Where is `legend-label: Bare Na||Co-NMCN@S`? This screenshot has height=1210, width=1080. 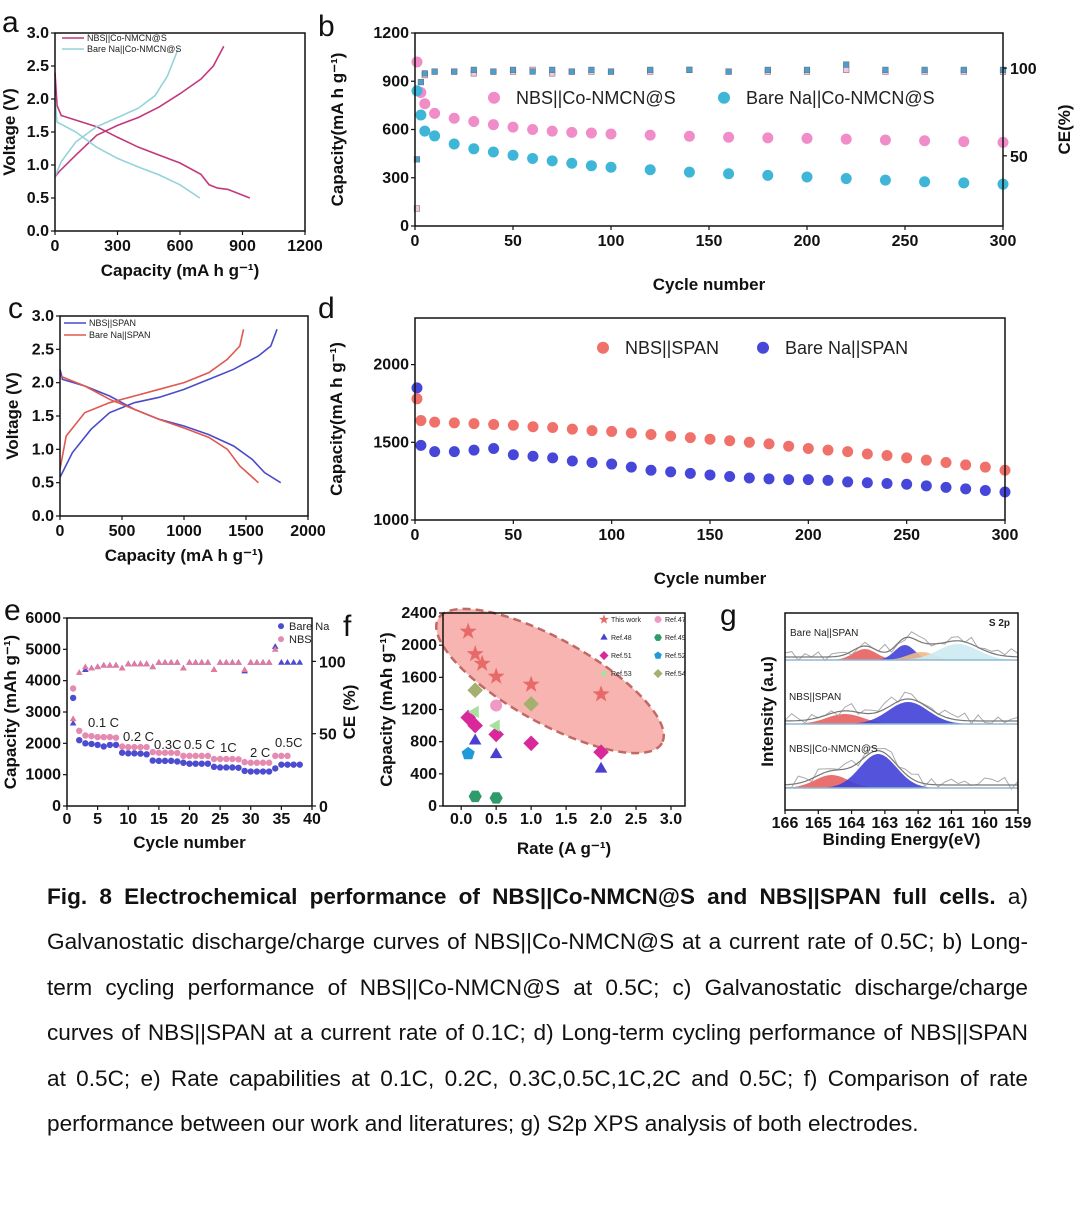
legend-label: Bare Na||Co-NMCN@S is located at coordinates (134, 49).